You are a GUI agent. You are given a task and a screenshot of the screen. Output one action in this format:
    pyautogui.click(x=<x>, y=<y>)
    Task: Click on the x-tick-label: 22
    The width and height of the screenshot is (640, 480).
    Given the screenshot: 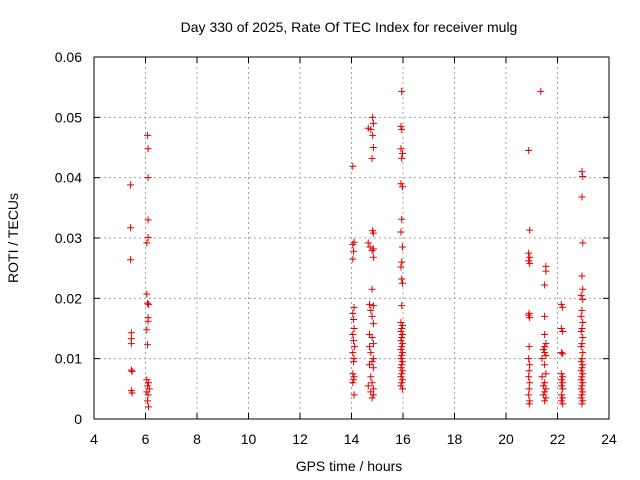 What is the action you would take?
    pyautogui.click(x=558, y=439)
    